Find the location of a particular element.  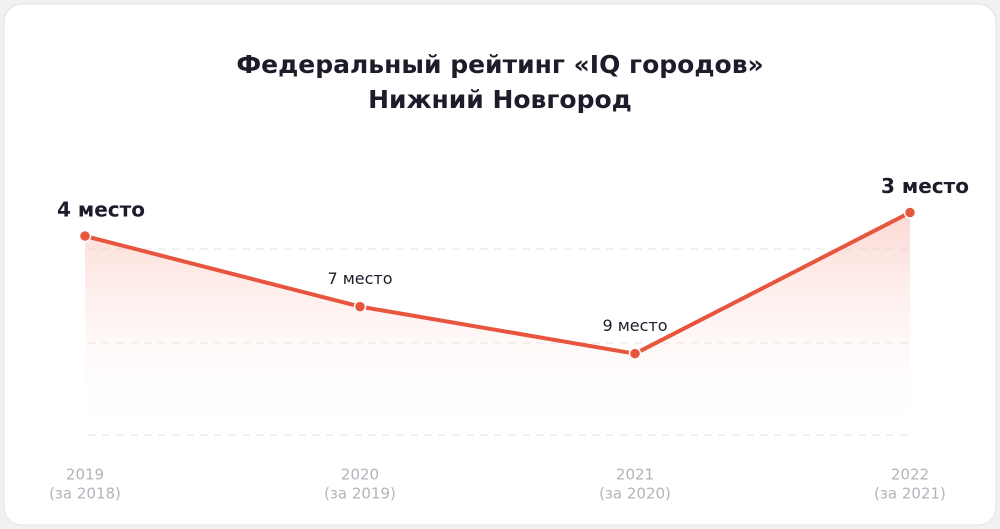

value-label: 3 место is located at coordinates (925, 186).